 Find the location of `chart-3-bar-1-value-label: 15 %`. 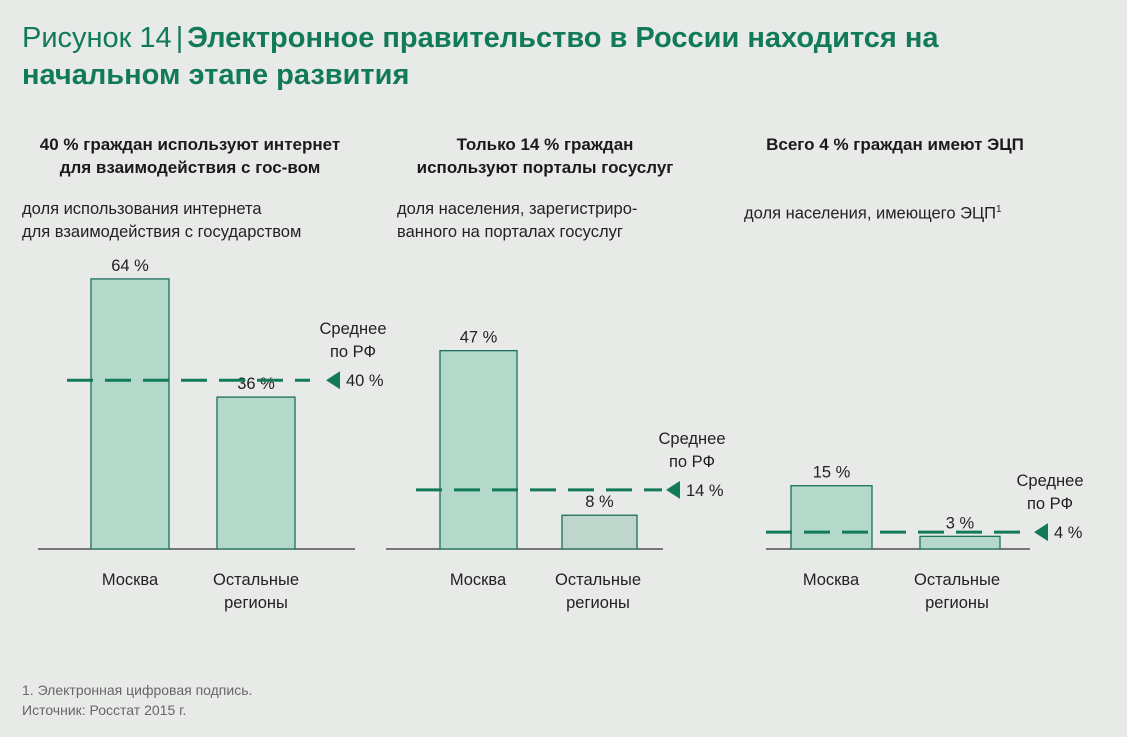

chart-3-bar-1-value-label: 15 % is located at coordinates (832, 473).